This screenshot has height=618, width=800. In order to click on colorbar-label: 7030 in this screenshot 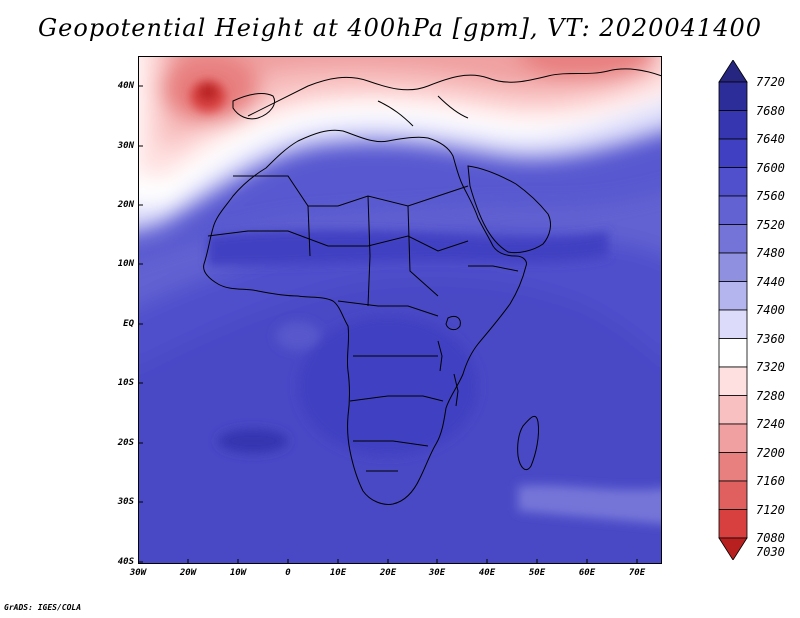, I will do `click(770, 552)`.